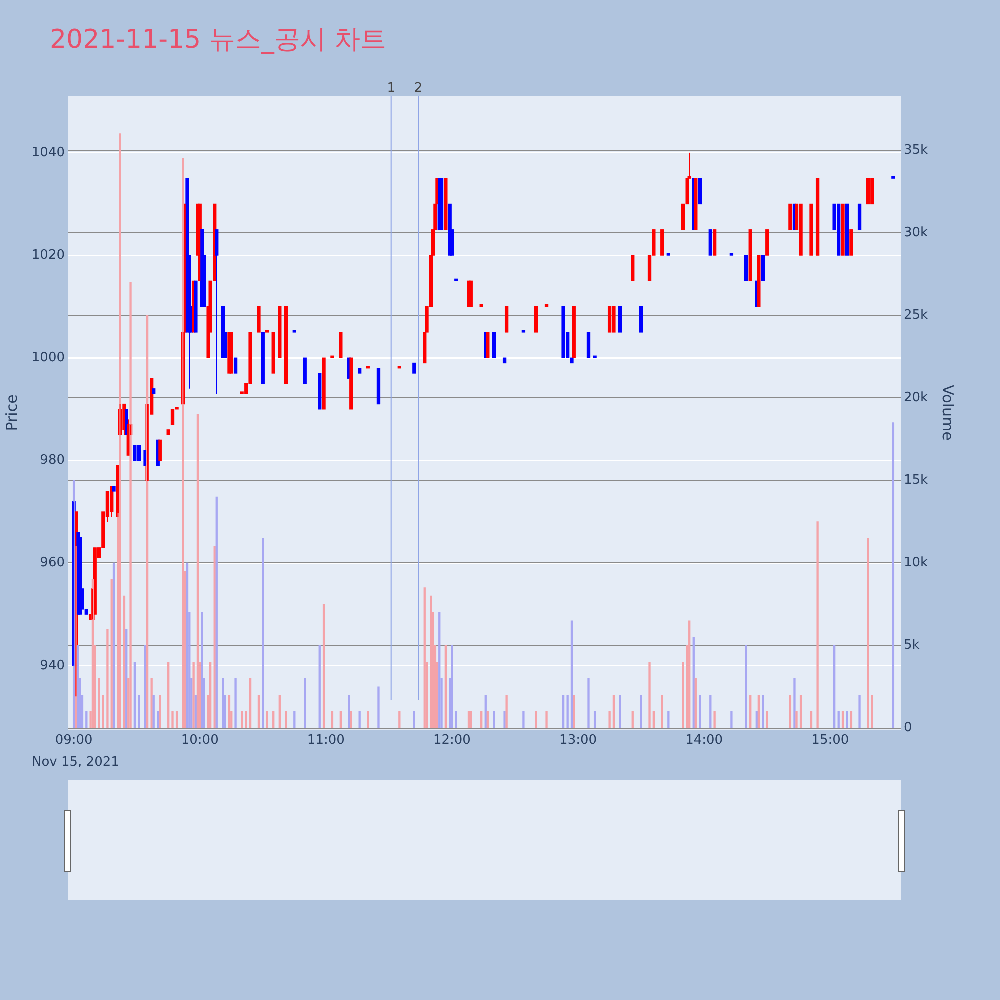  What do you see at coordinates (48, 255) in the screenshot?
I see `y-tick-label: 1020` at bounding box center [48, 255].